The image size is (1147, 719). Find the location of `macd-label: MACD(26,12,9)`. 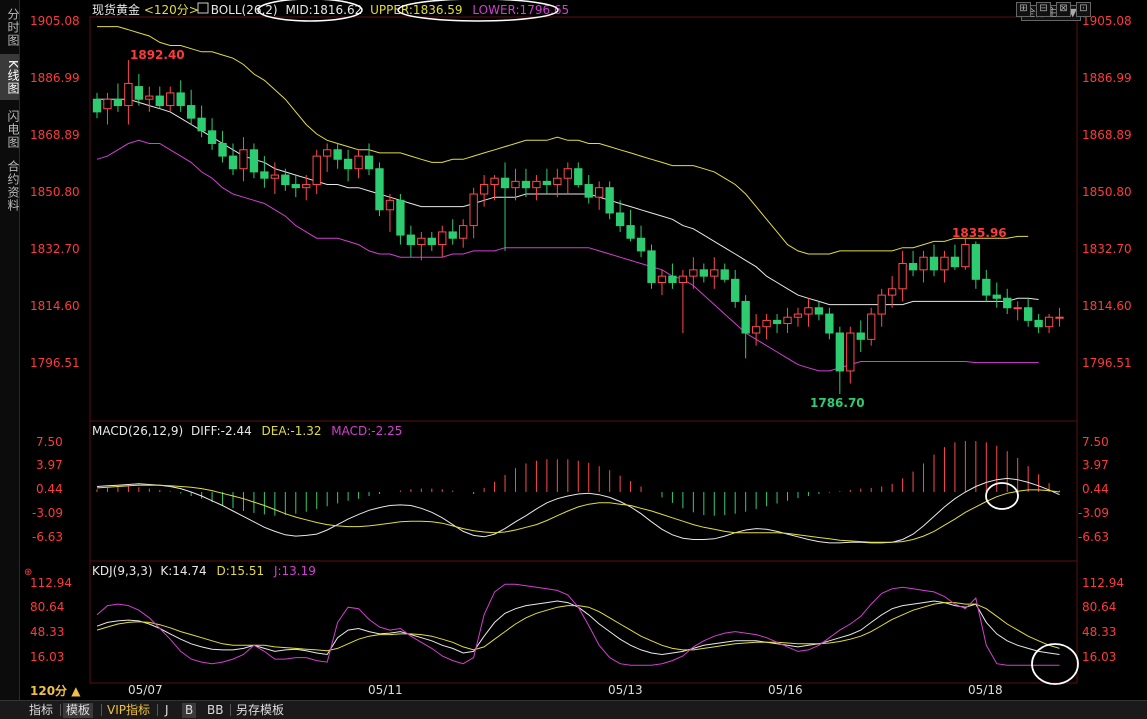

macd-label: MACD(26,12,9) is located at coordinates (137, 431).